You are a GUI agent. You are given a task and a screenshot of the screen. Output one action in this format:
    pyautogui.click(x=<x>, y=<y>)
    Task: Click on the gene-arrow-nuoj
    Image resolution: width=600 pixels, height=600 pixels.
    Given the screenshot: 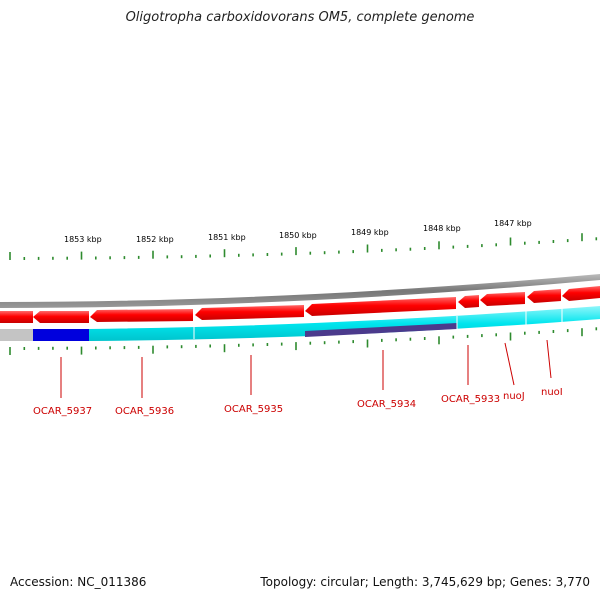 What is the action you would take?
    pyautogui.click(x=502, y=299)
    